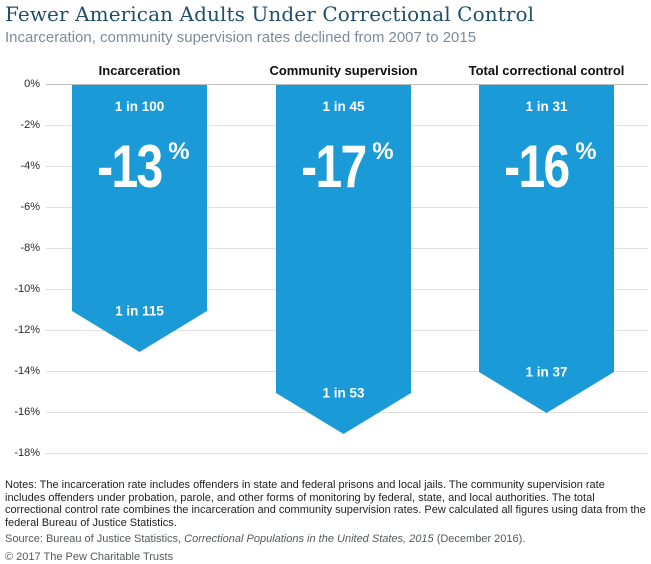  Describe the element at coordinates (30, 207) in the screenshot. I see `y-axis-tick-label: -6%` at that location.